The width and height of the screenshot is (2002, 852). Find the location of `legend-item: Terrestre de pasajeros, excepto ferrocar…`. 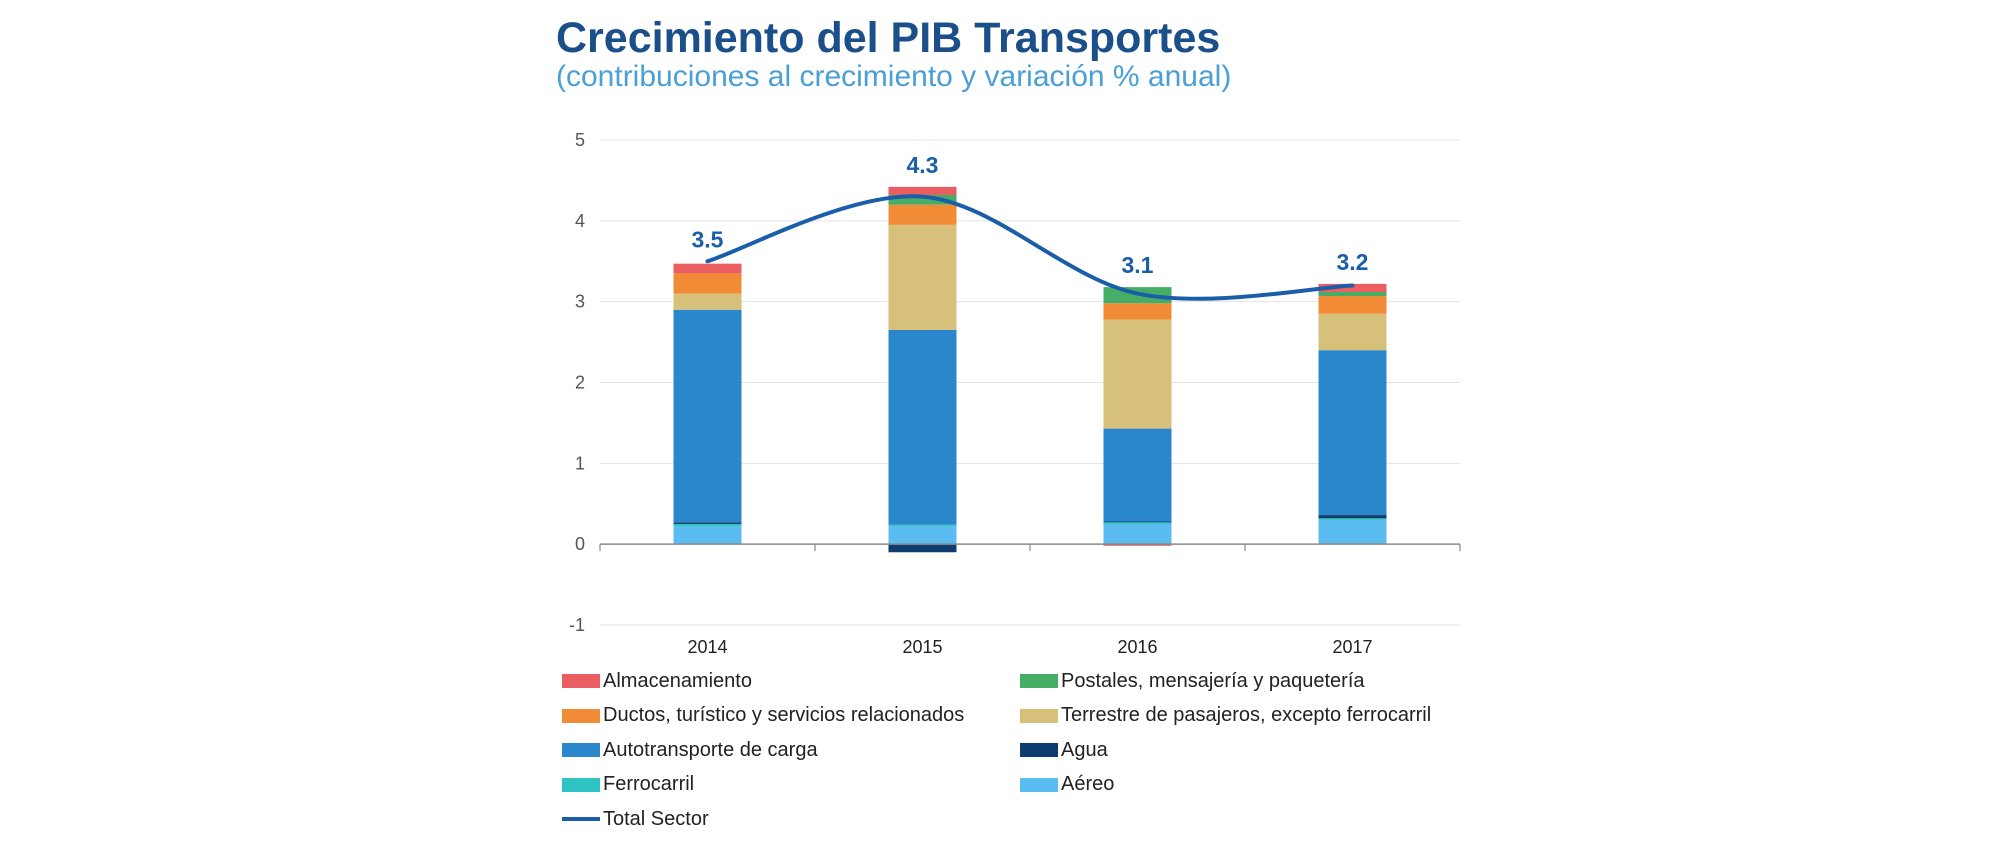

legend-item: Terrestre de pasajeros, excepto ferrocar… is located at coordinates (1225, 716).